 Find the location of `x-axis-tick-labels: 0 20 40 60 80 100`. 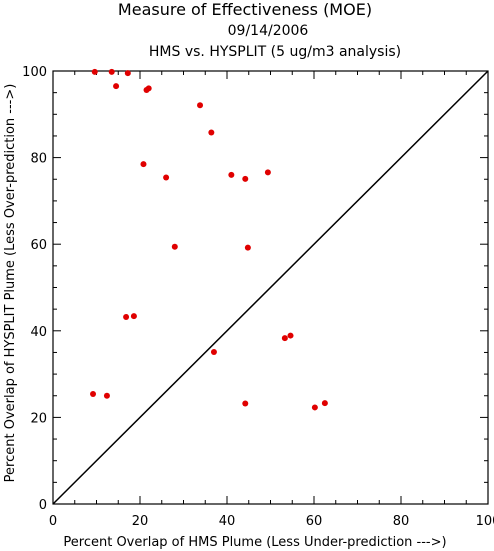

x-axis-tick-labels: 0 20 40 60 80 100 is located at coordinates (271, 521).